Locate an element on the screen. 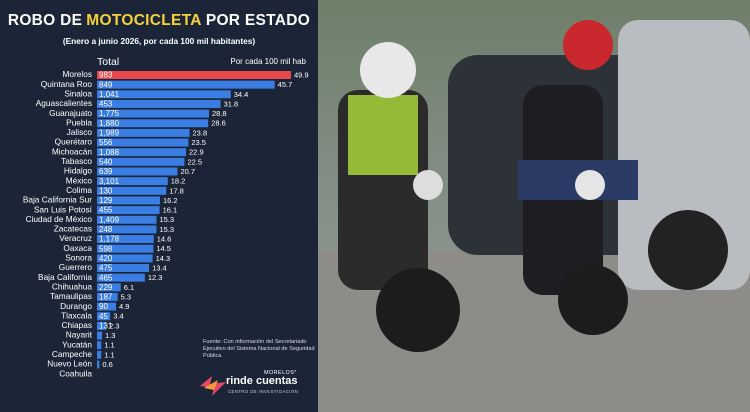 This screenshot has height=412, width=750. category-label: Michoacán is located at coordinates (72, 151).